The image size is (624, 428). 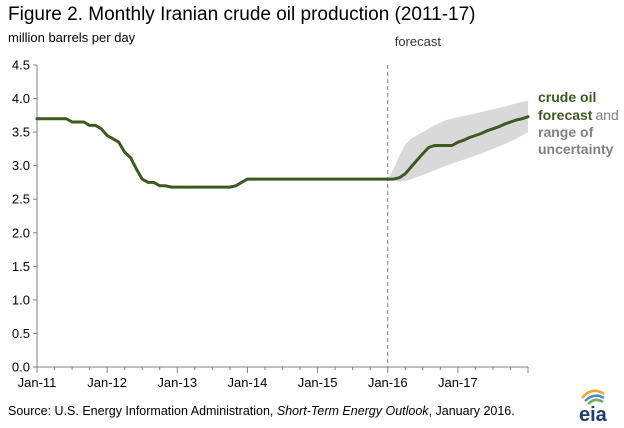 What do you see at coordinates (21, 299) in the screenshot?
I see `y-tick-label: 1.0` at bounding box center [21, 299].